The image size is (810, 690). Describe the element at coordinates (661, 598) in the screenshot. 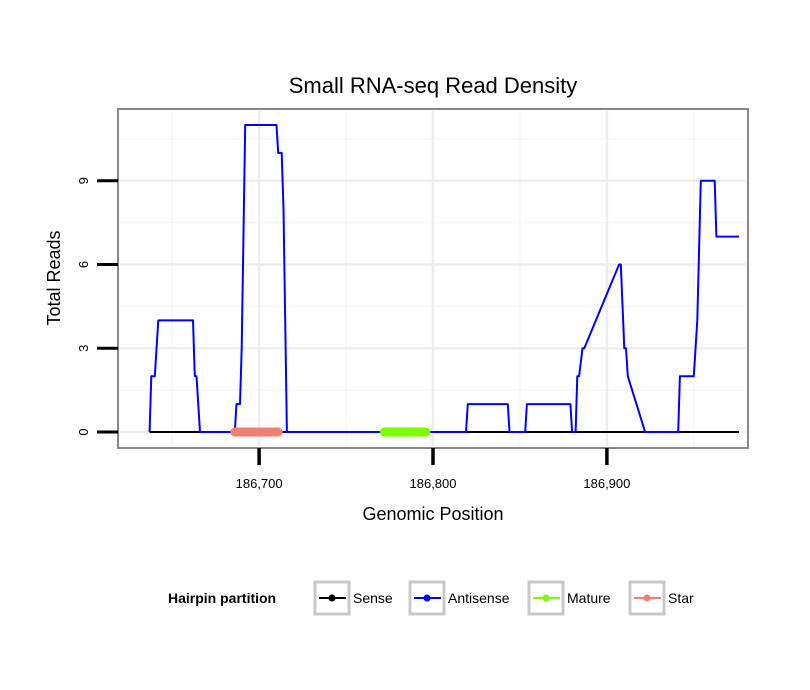

I see `legend-item-star: Star` at that location.